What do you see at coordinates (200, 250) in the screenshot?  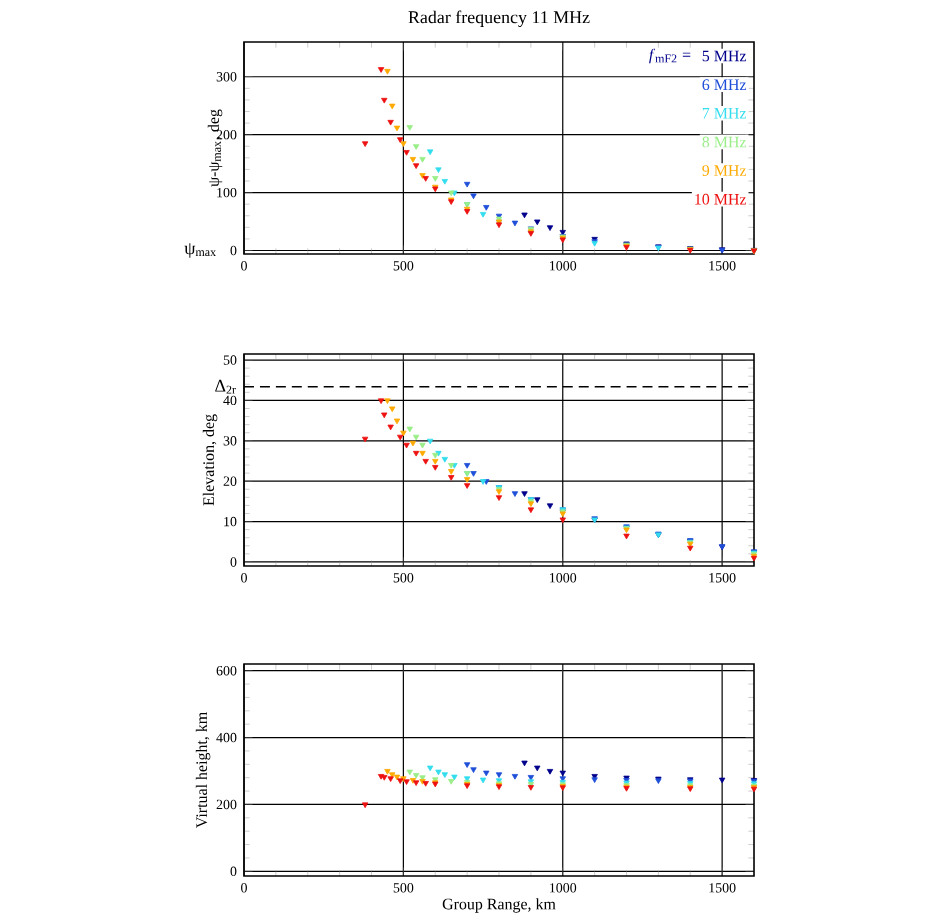 I see `text: ψ$_{max}$` at bounding box center [200, 250].